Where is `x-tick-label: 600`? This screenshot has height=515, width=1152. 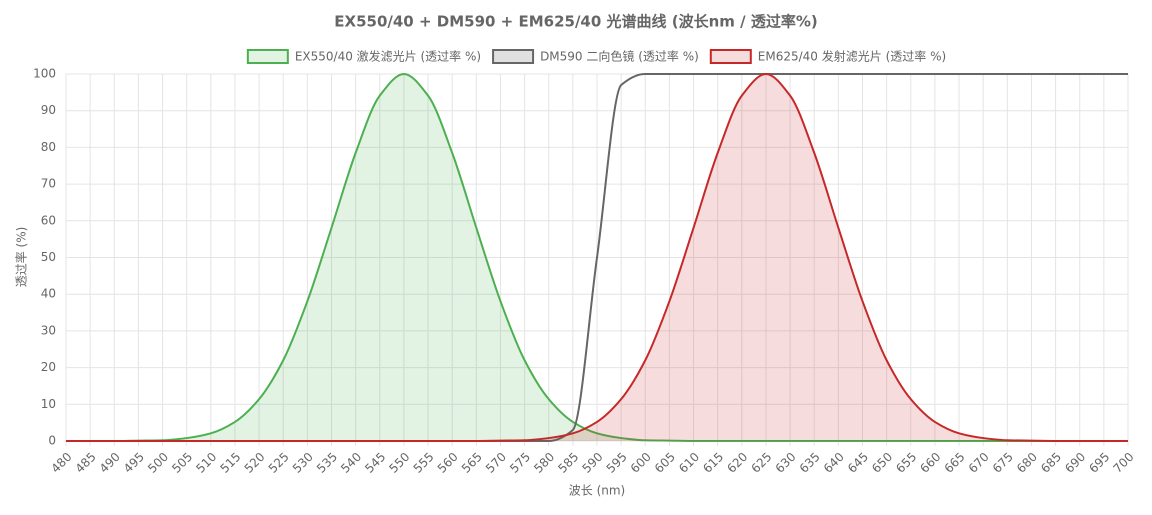
x-tick-label: 600 is located at coordinates (641, 463).